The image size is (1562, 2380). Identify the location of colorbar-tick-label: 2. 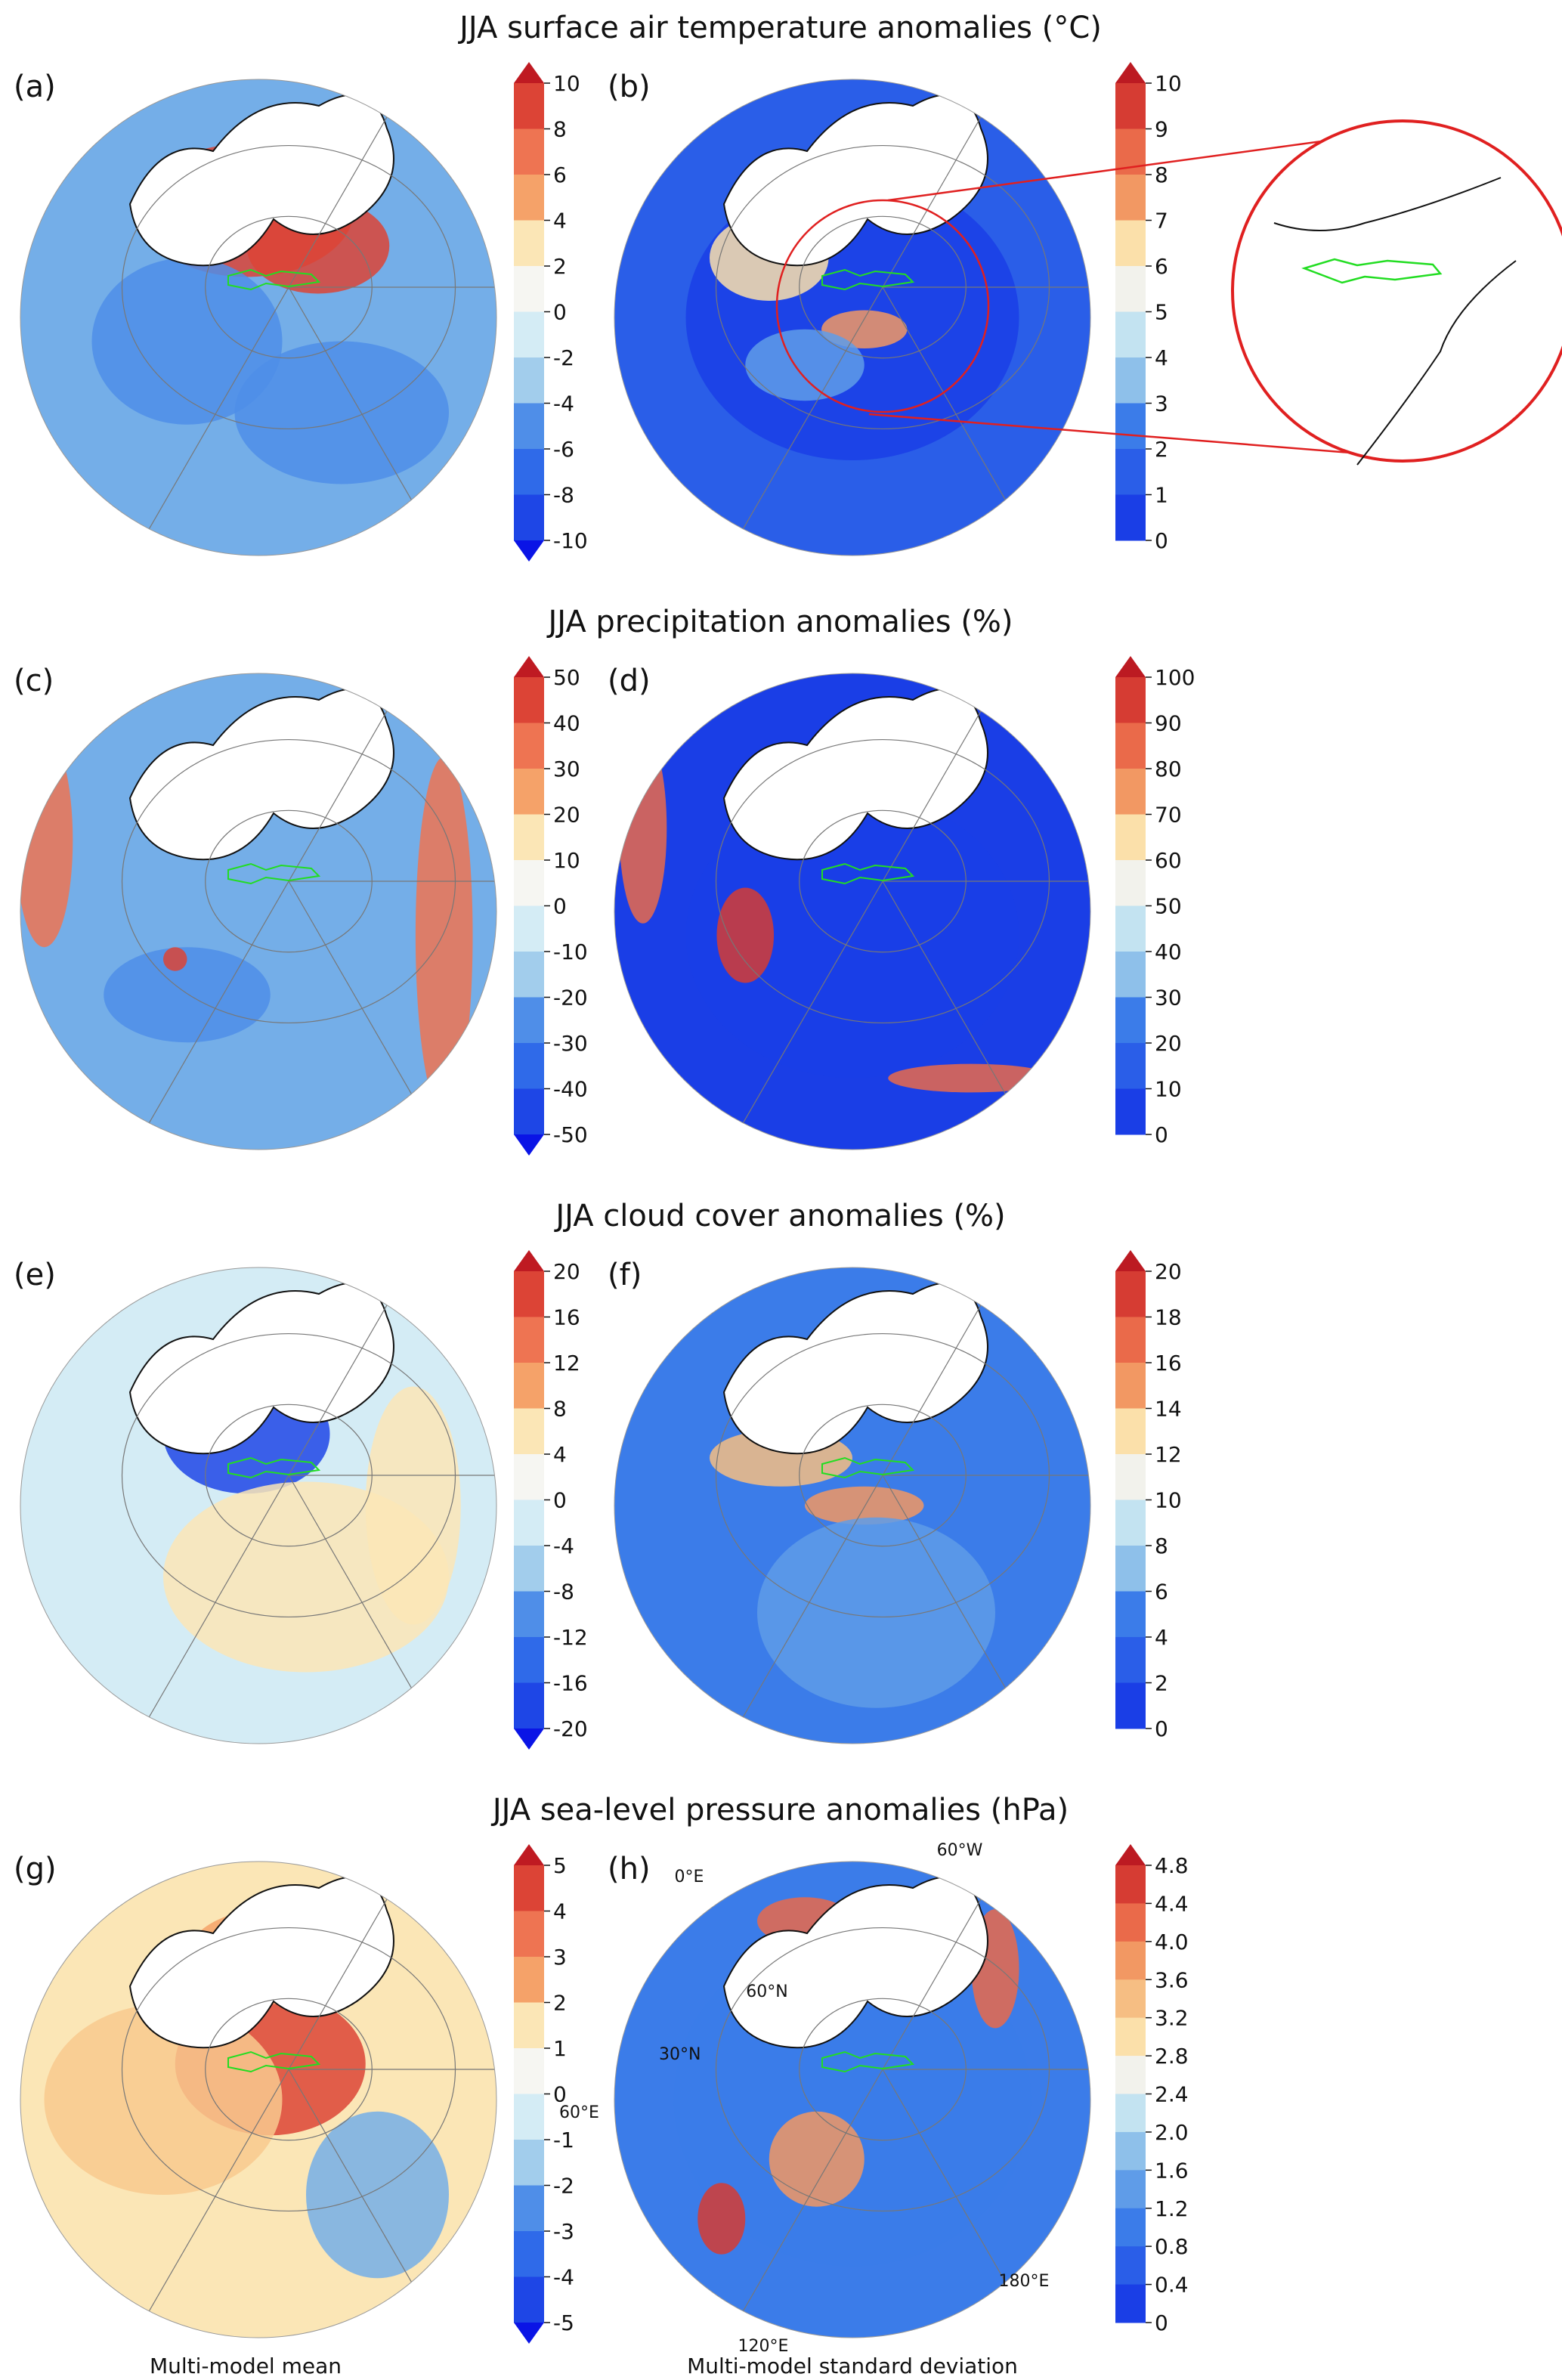
(560, 266).